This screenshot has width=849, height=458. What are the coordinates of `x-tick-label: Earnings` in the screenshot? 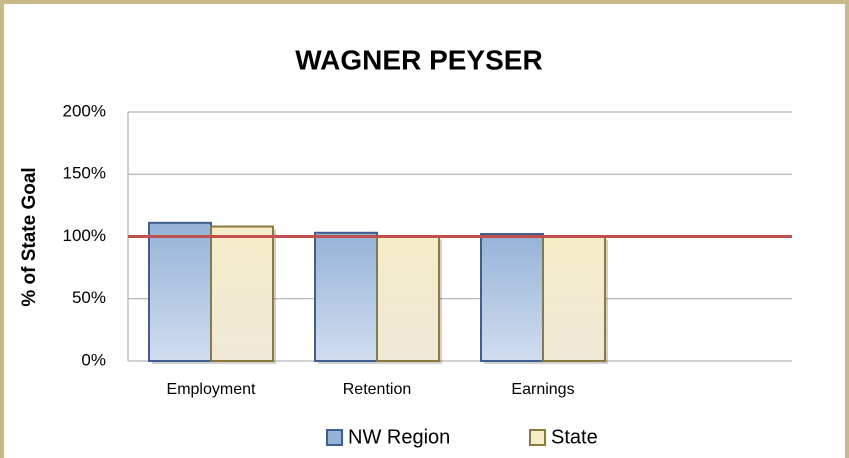 It's located at (542, 389).